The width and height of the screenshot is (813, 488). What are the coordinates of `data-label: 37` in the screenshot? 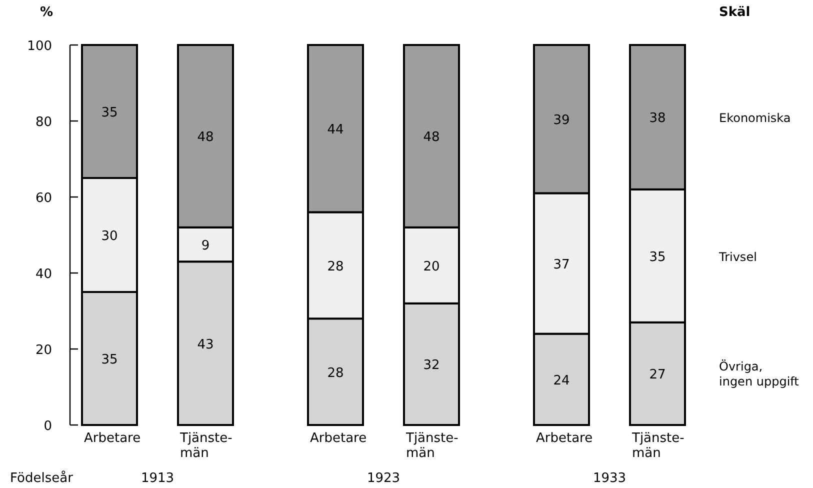 It's located at (561, 265).